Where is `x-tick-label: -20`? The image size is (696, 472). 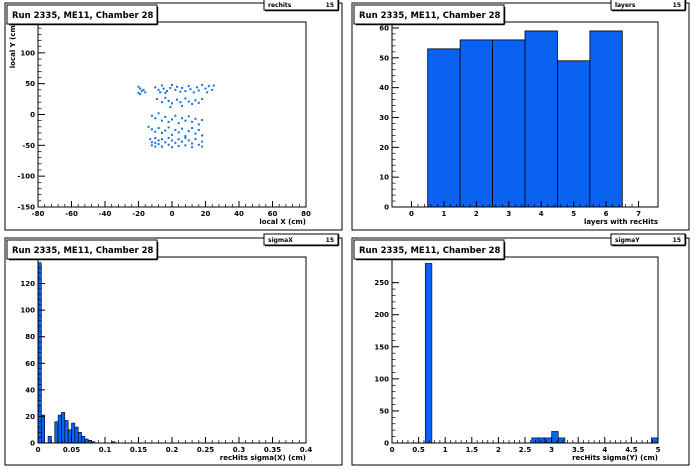 x-tick-label: -20 is located at coordinates (138, 214).